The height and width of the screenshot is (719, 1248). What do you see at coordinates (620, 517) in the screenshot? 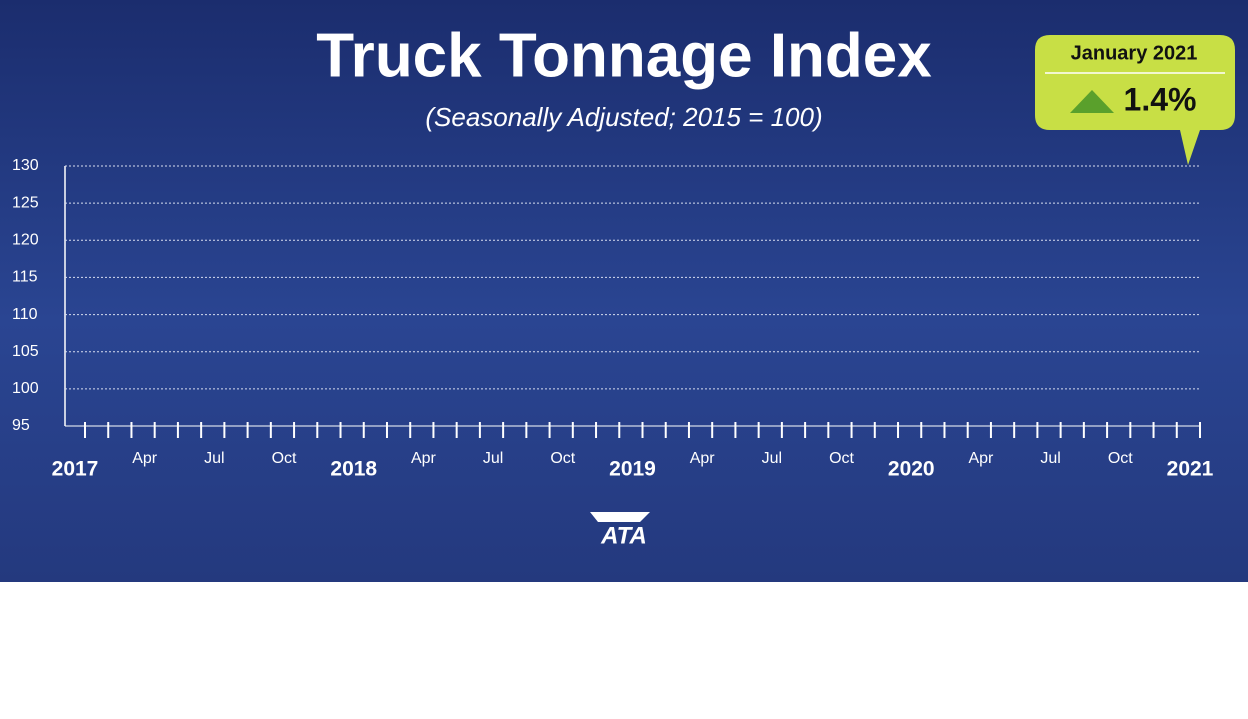
I see `logo-mark` at bounding box center [620, 517].